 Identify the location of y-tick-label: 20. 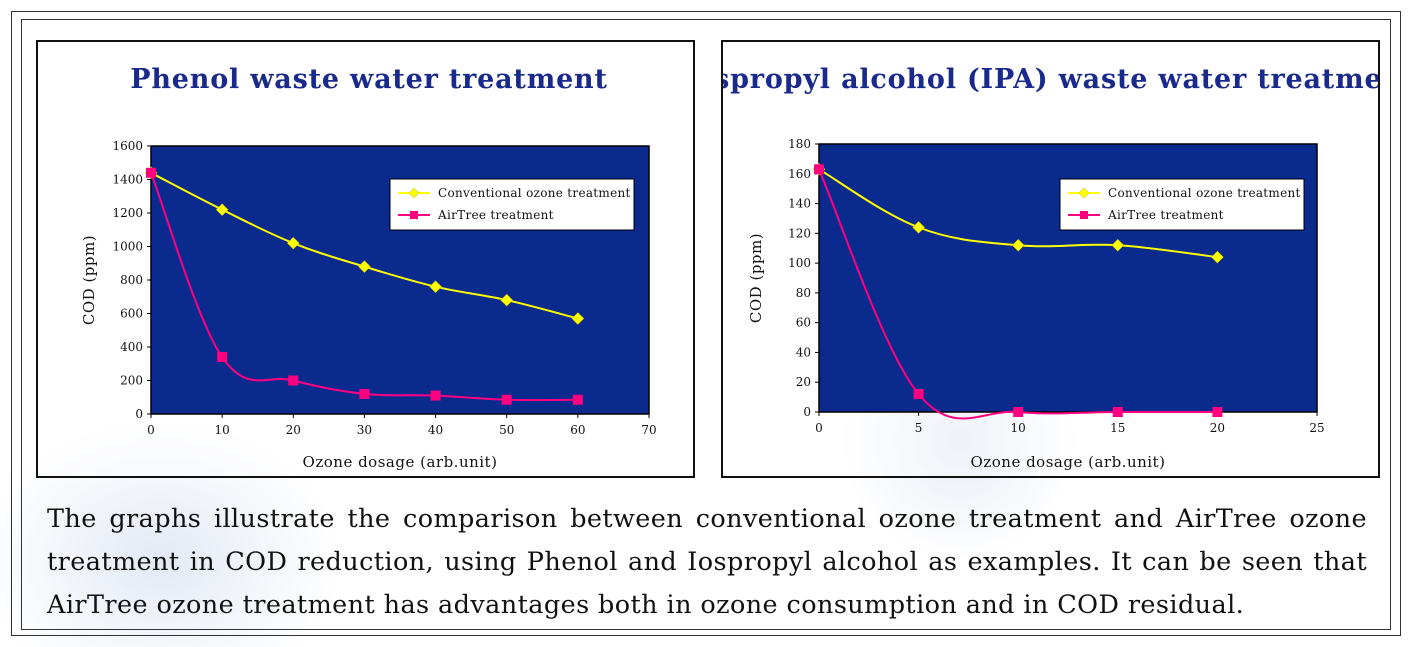
(803, 382).